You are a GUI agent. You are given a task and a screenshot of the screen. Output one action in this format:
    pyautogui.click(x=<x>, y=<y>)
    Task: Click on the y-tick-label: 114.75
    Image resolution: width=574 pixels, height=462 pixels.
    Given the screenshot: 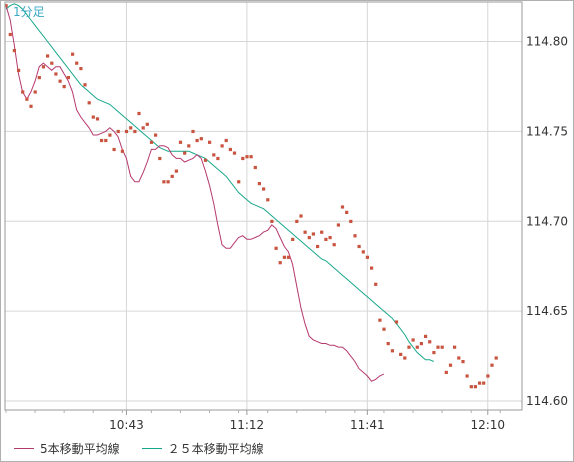 What is the action you would take?
    pyautogui.click(x=547, y=131)
    